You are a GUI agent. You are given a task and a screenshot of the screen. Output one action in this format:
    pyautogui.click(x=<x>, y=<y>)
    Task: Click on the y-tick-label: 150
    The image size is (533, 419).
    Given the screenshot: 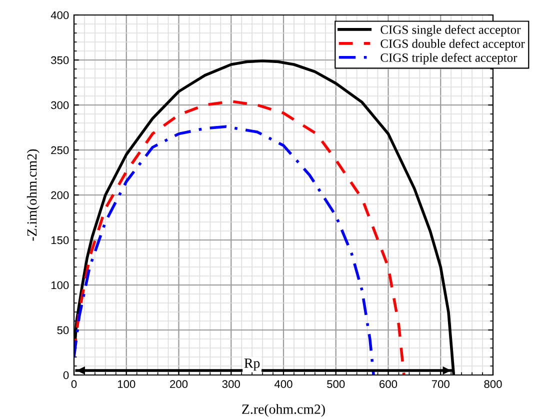 What is the action you would take?
    pyautogui.click(x=60, y=240)
    